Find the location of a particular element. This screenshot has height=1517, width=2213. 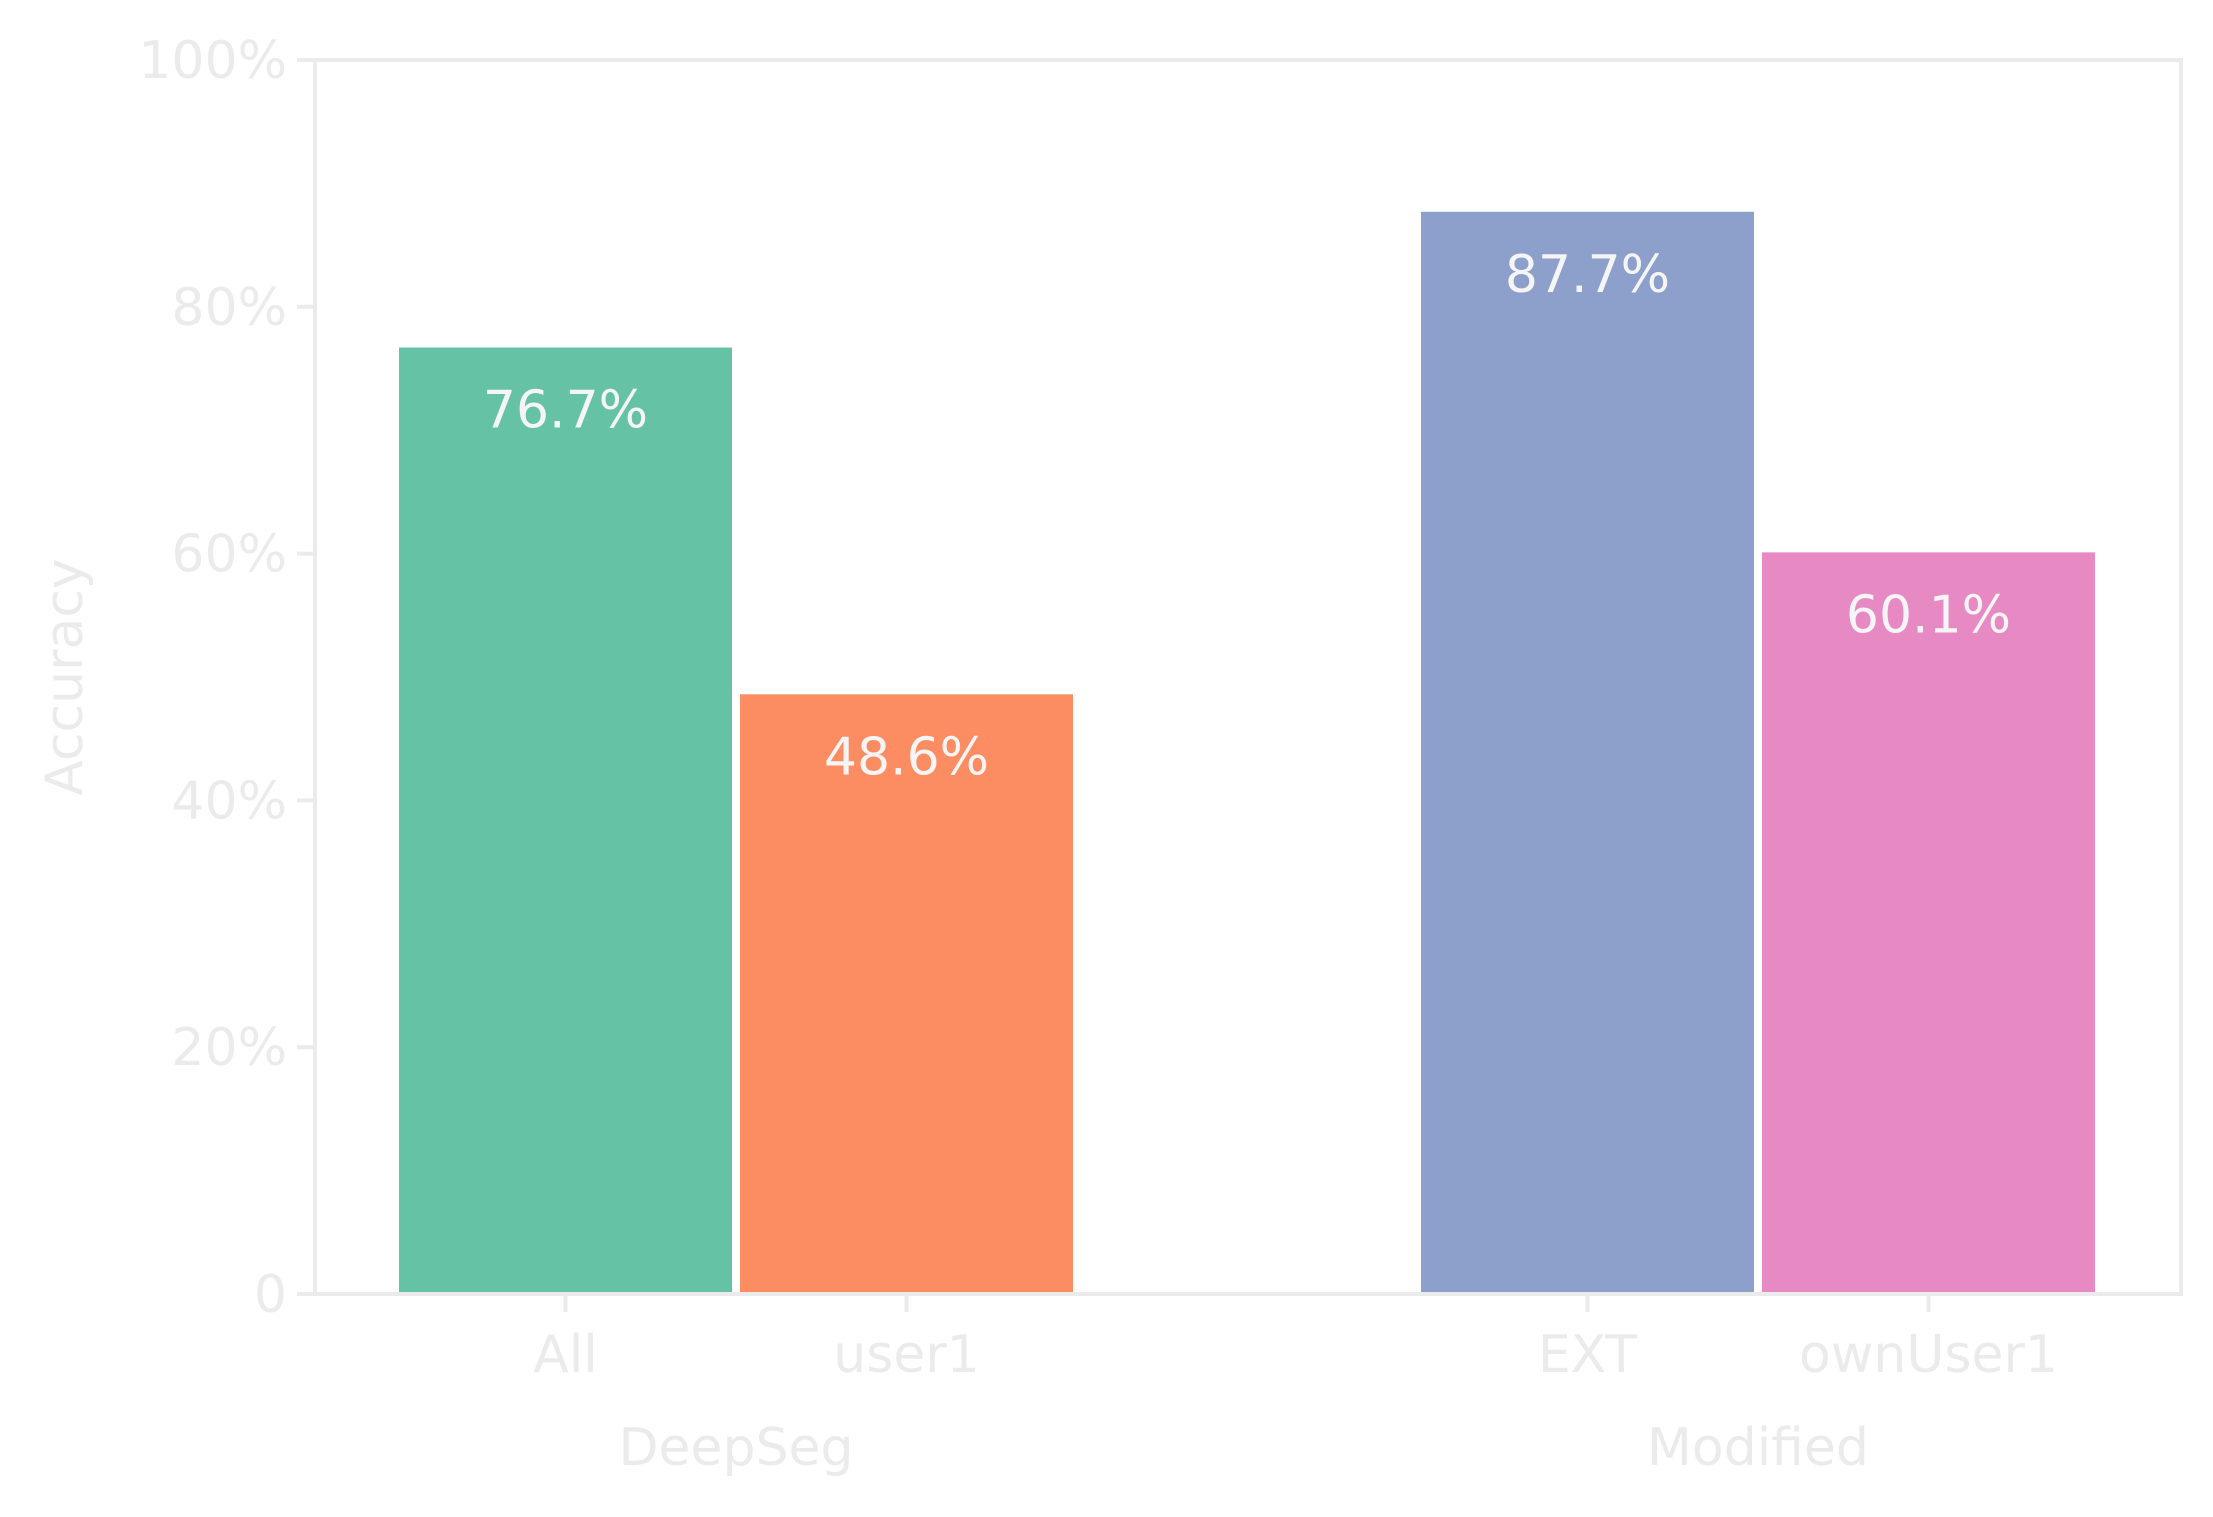

x-tick-label: All is located at coordinates (565, 1355).